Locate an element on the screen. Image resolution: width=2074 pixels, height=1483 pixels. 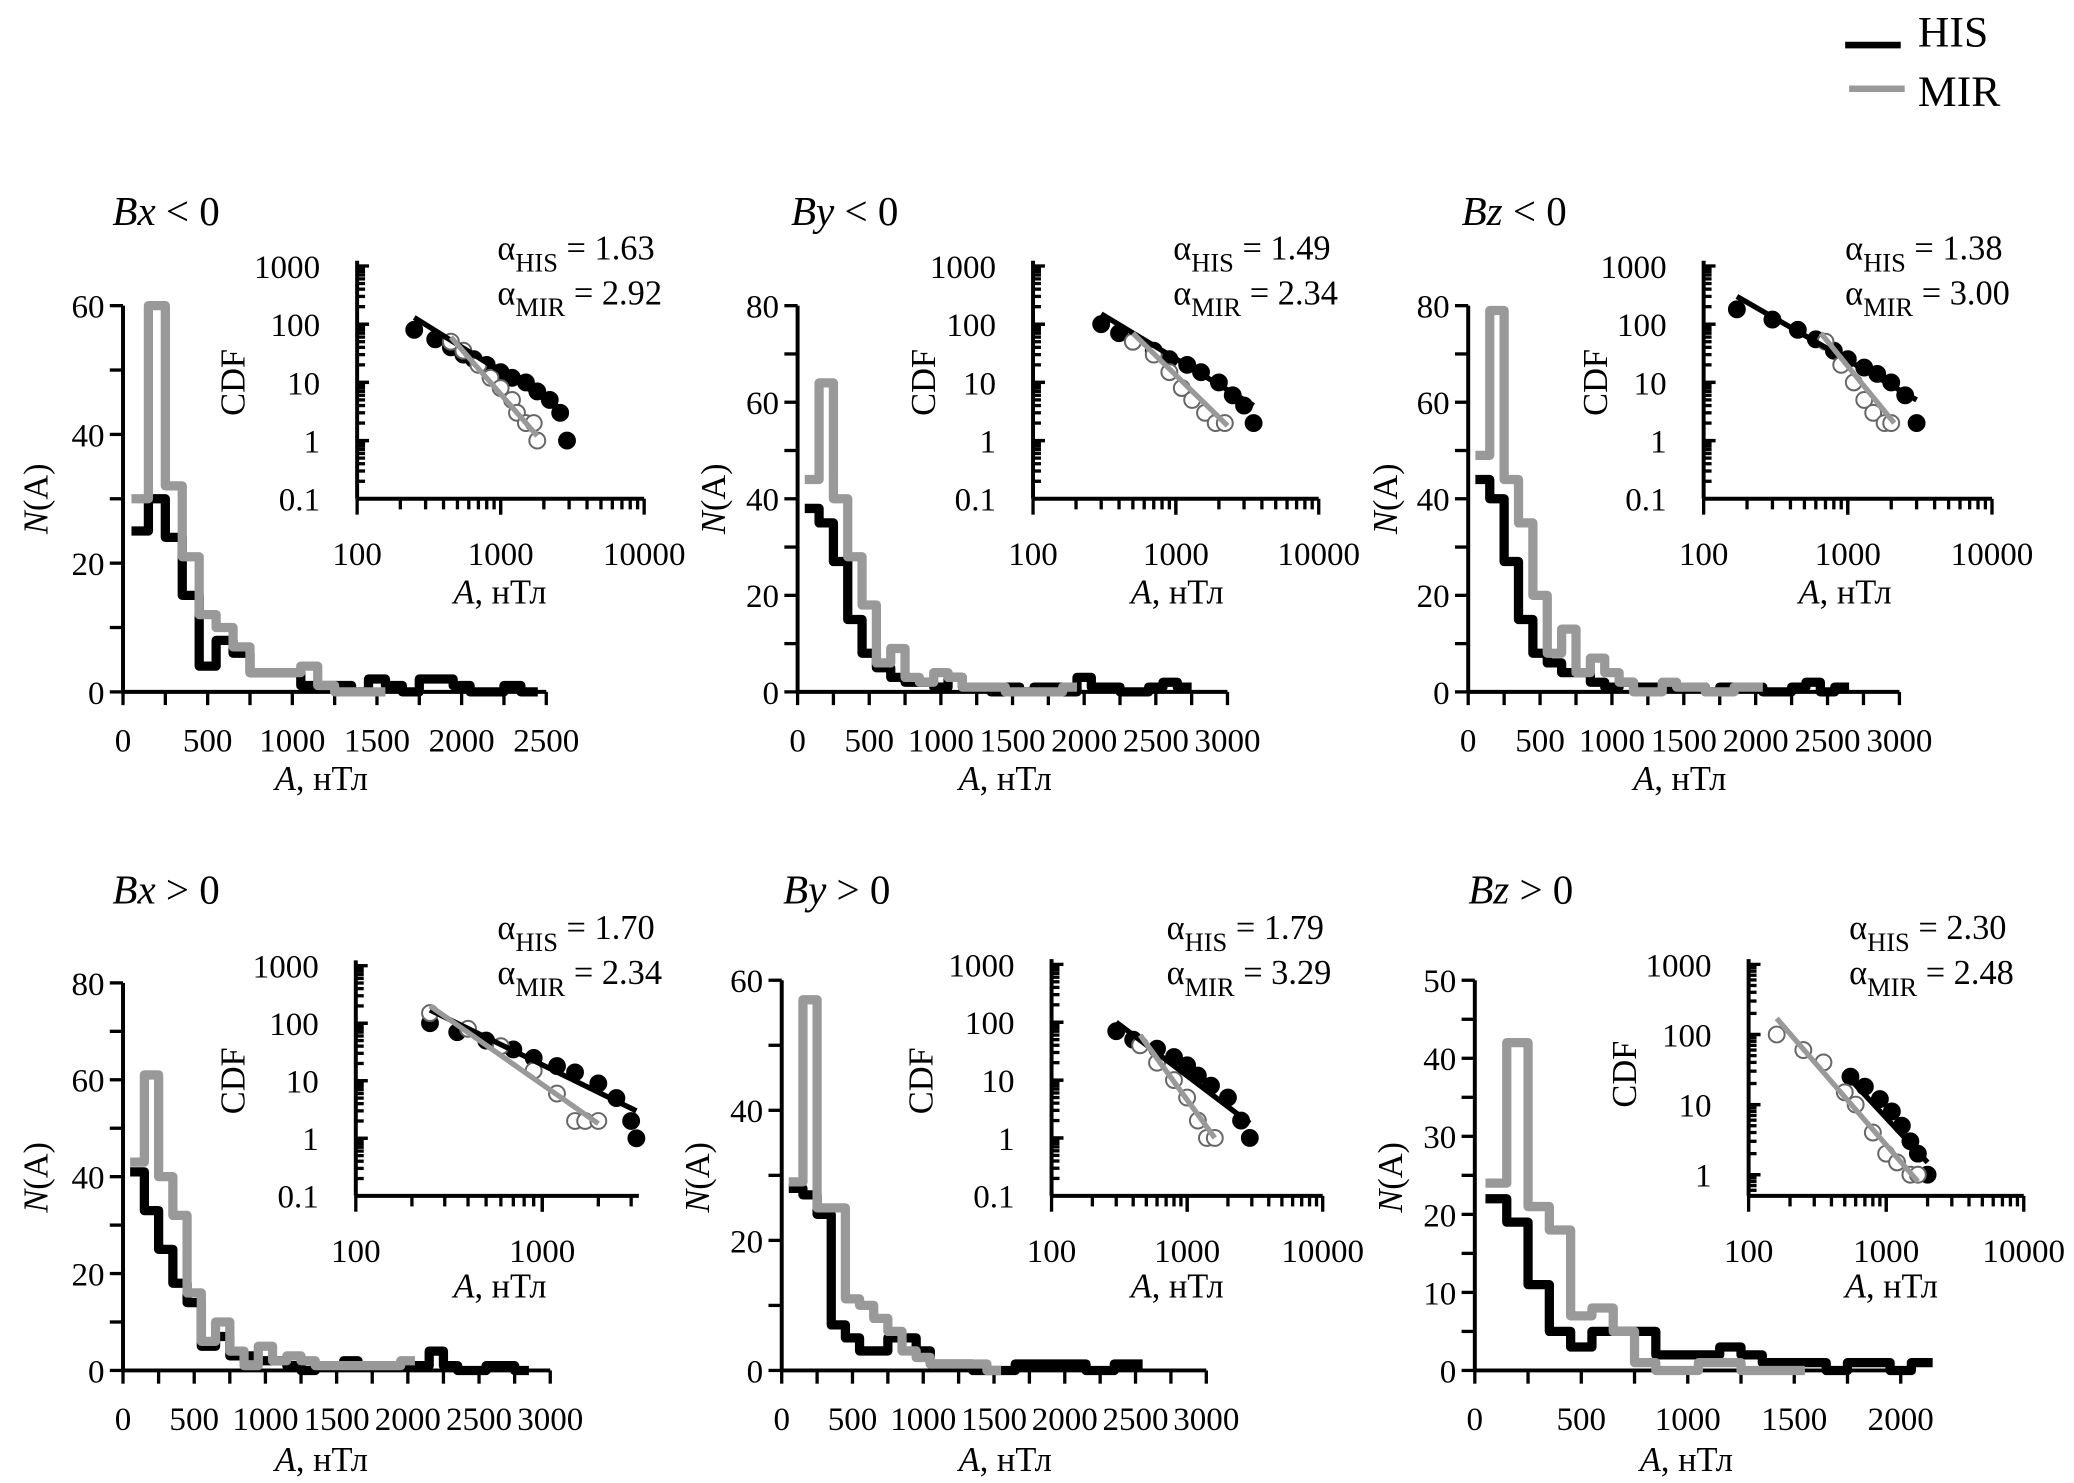
x-tick-label: 2500 is located at coordinates (1135, 1420).